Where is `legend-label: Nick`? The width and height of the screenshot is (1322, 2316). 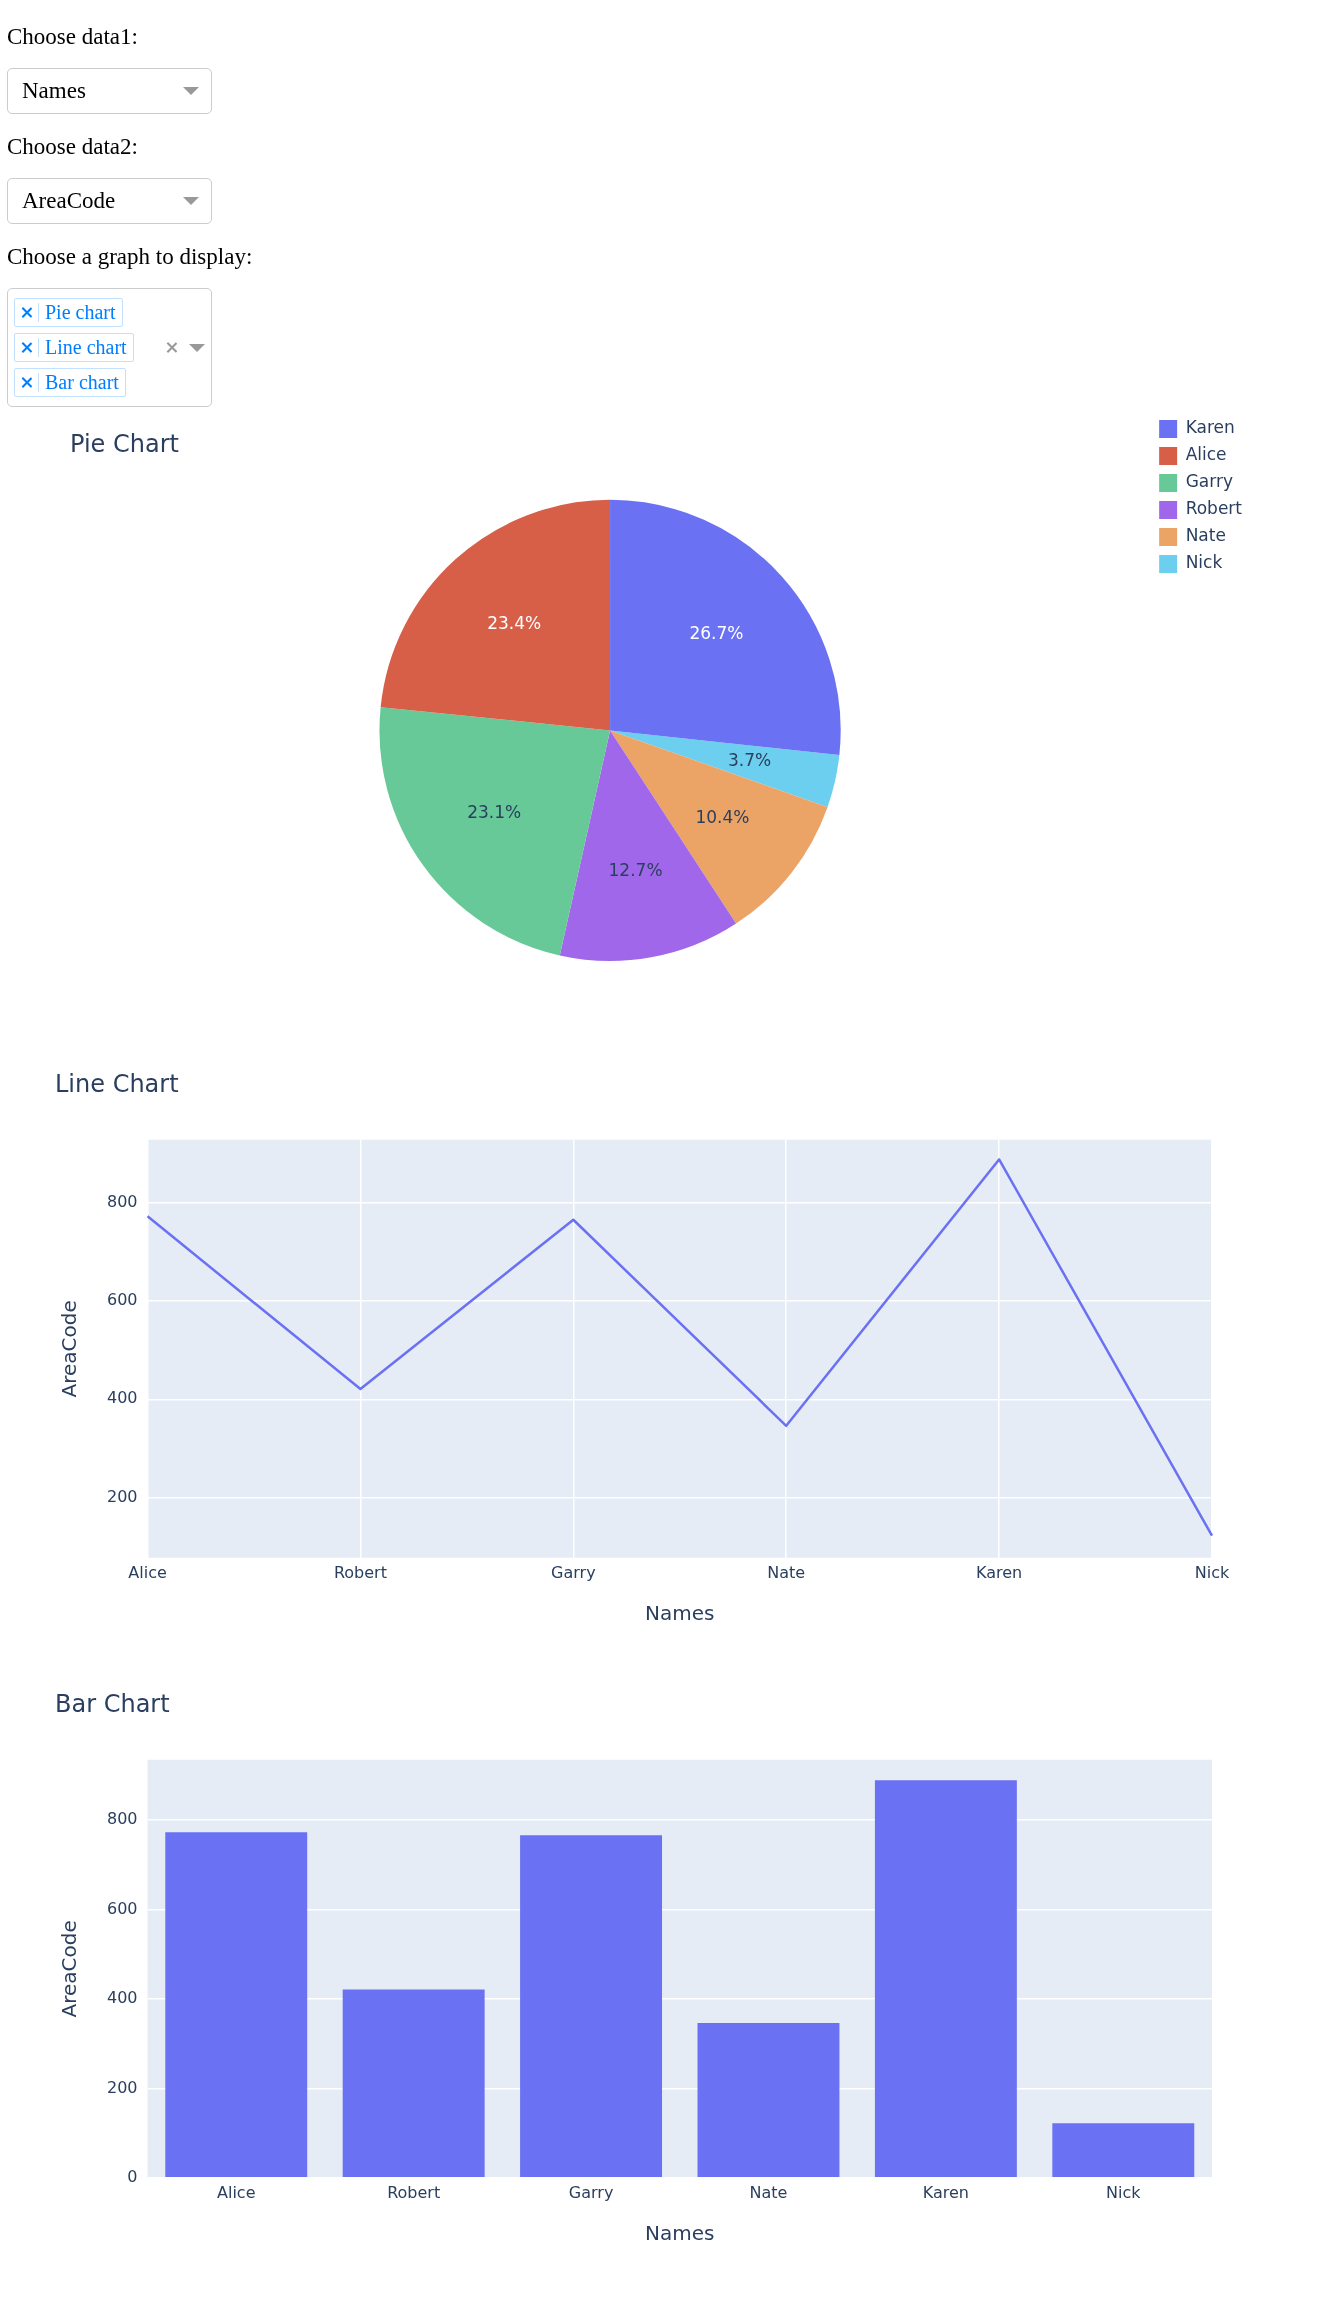
legend-label: Nick is located at coordinates (1204, 562).